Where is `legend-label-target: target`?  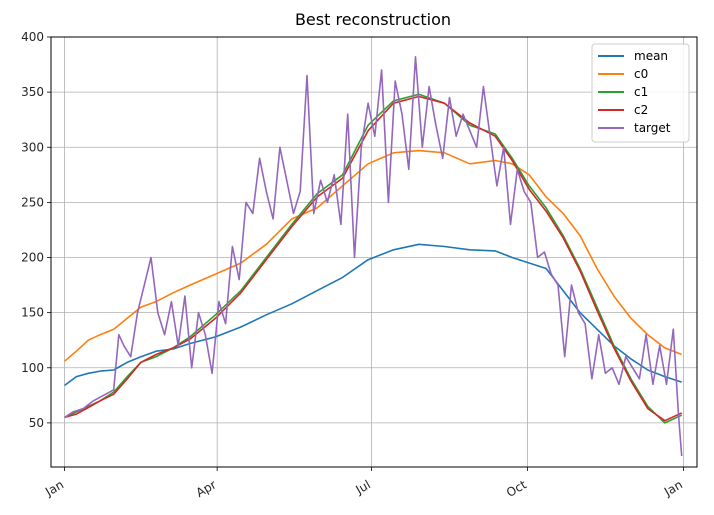
legend-label-target: target is located at coordinates (652, 128).